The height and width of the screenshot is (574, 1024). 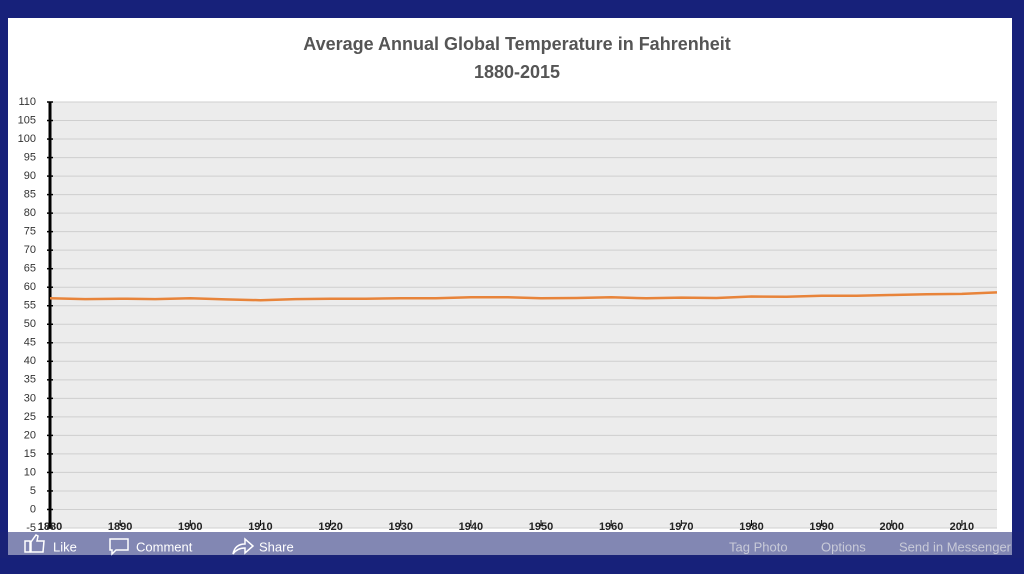 I want to click on y-tick-label: 60, so click(x=30, y=287).